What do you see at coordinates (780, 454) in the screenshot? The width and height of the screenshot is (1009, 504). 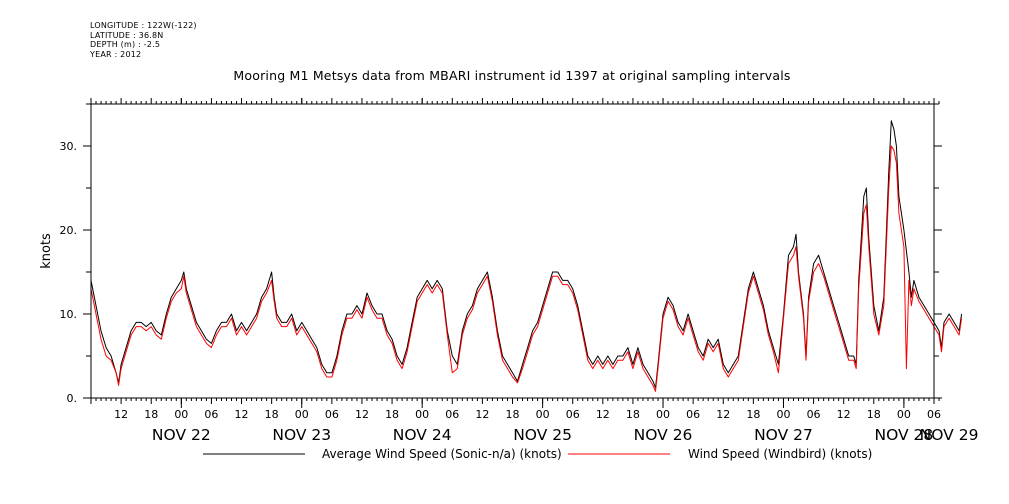 I see `legend-label-windbird: Wind Speed (Windbird) (knots)` at bounding box center [780, 454].